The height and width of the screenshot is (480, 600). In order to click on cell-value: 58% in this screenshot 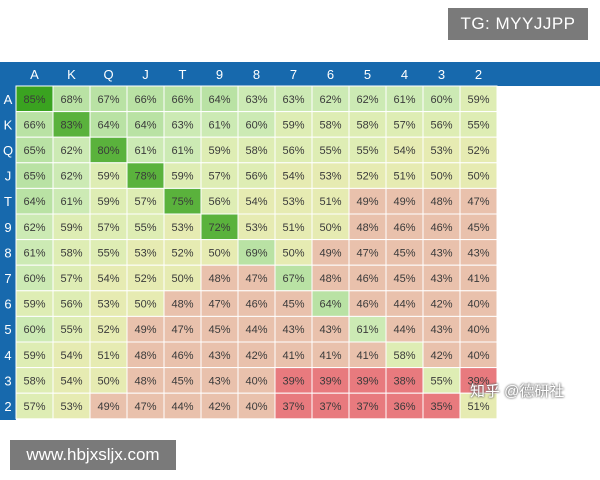, I will do `click(256, 151)`.